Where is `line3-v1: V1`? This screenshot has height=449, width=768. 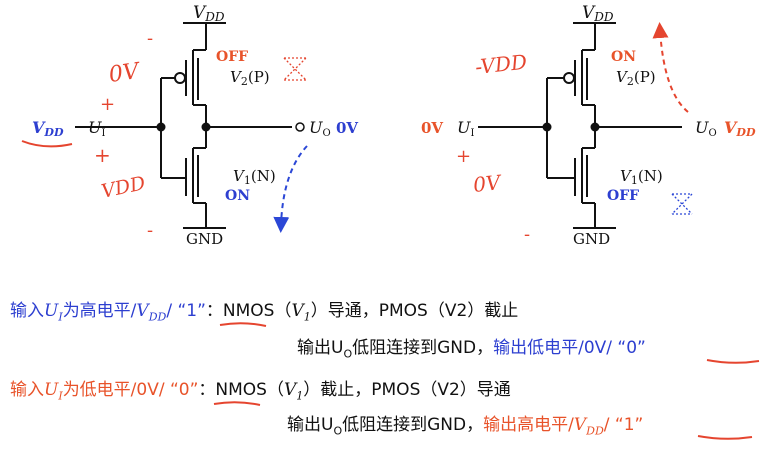
line3-v1: V1 is located at coordinates (293, 391).